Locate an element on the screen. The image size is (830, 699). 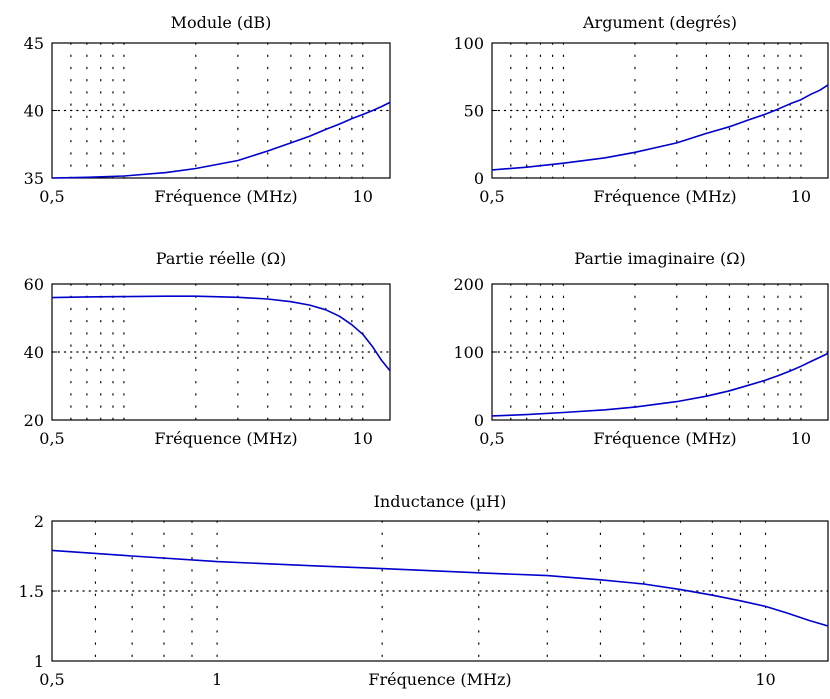
series-line-imaginaire is located at coordinates (660, 384).